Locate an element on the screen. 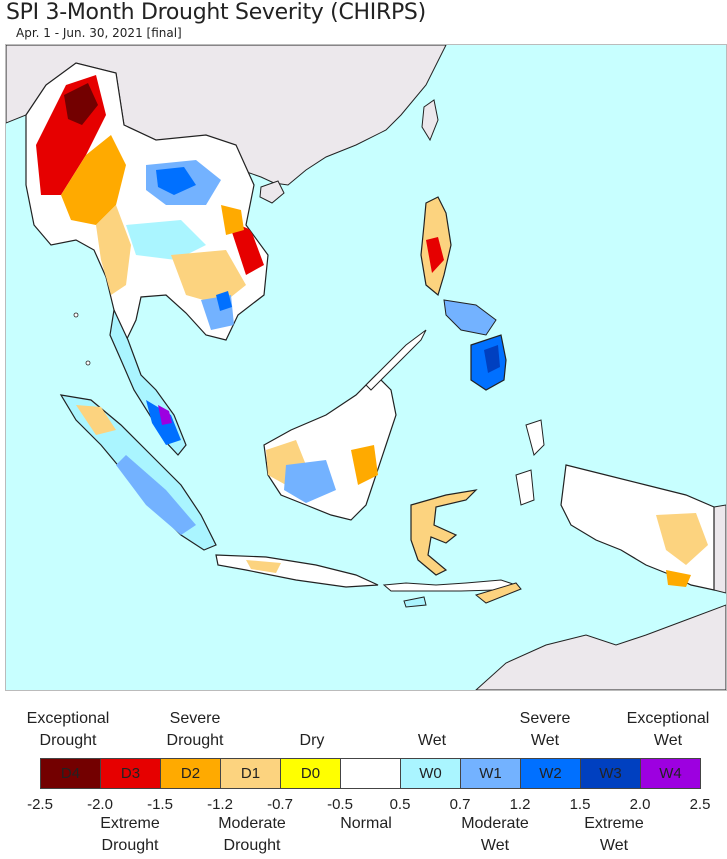 The image size is (727, 859). sulawesi-island is located at coordinates (444, 532).